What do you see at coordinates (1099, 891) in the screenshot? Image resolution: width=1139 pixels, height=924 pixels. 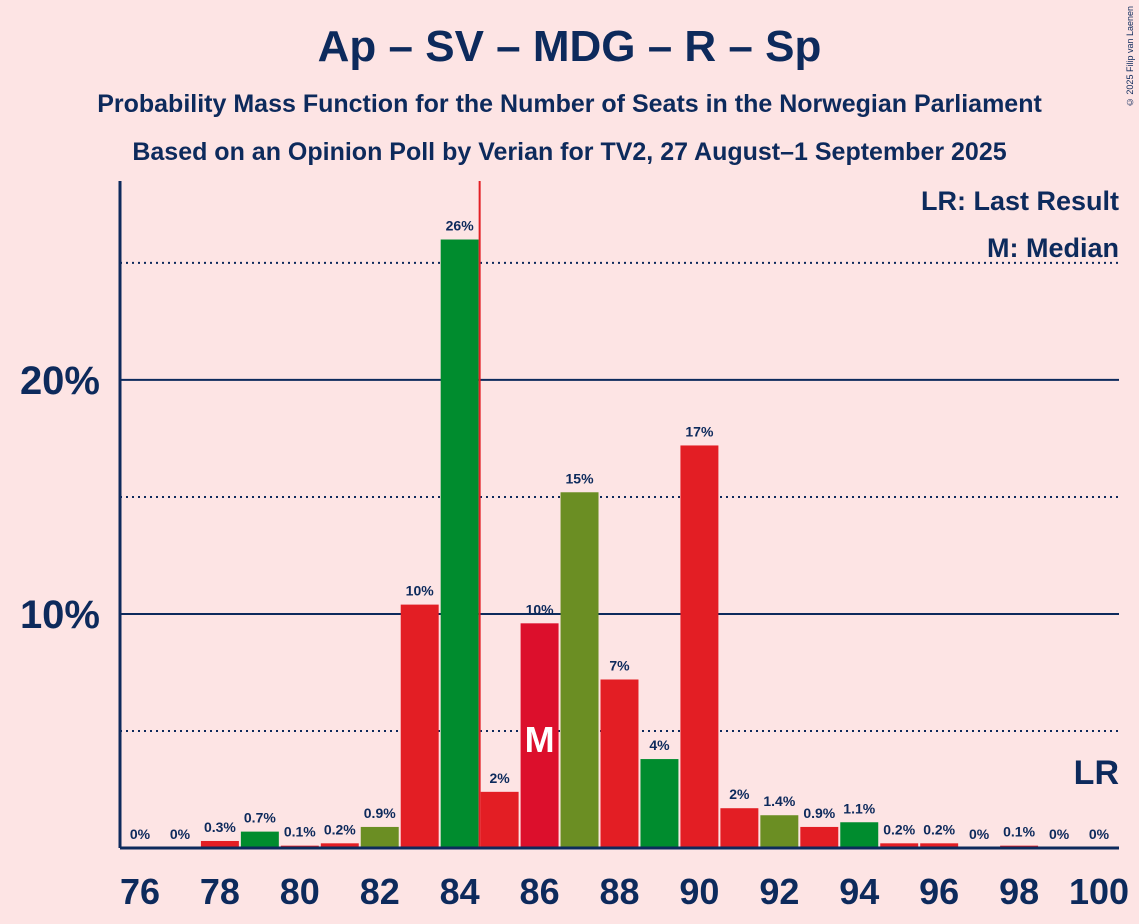 I see `x-tick-label: 100` at bounding box center [1099, 891].